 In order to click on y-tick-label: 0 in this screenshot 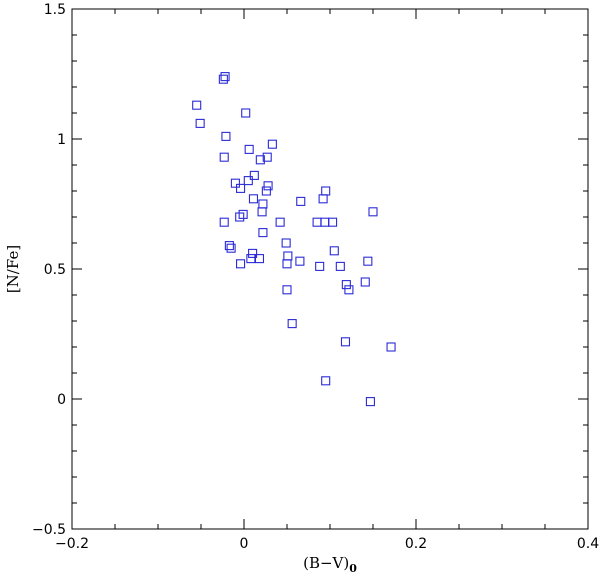, I will do `click(61, 400)`.